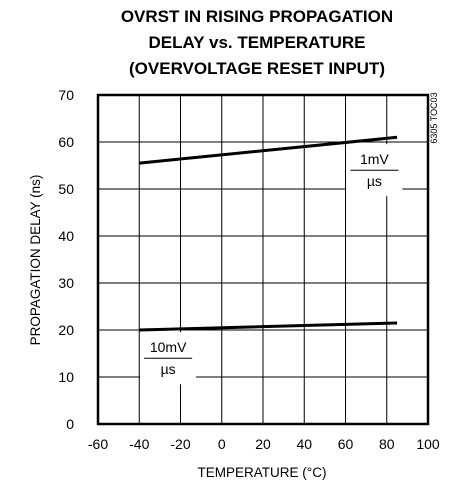 Image resolution: width=450 pixels, height=491 pixels. Describe the element at coordinates (168, 347) in the screenshot. I see `slew-rate-numerator: 10mV` at that location.